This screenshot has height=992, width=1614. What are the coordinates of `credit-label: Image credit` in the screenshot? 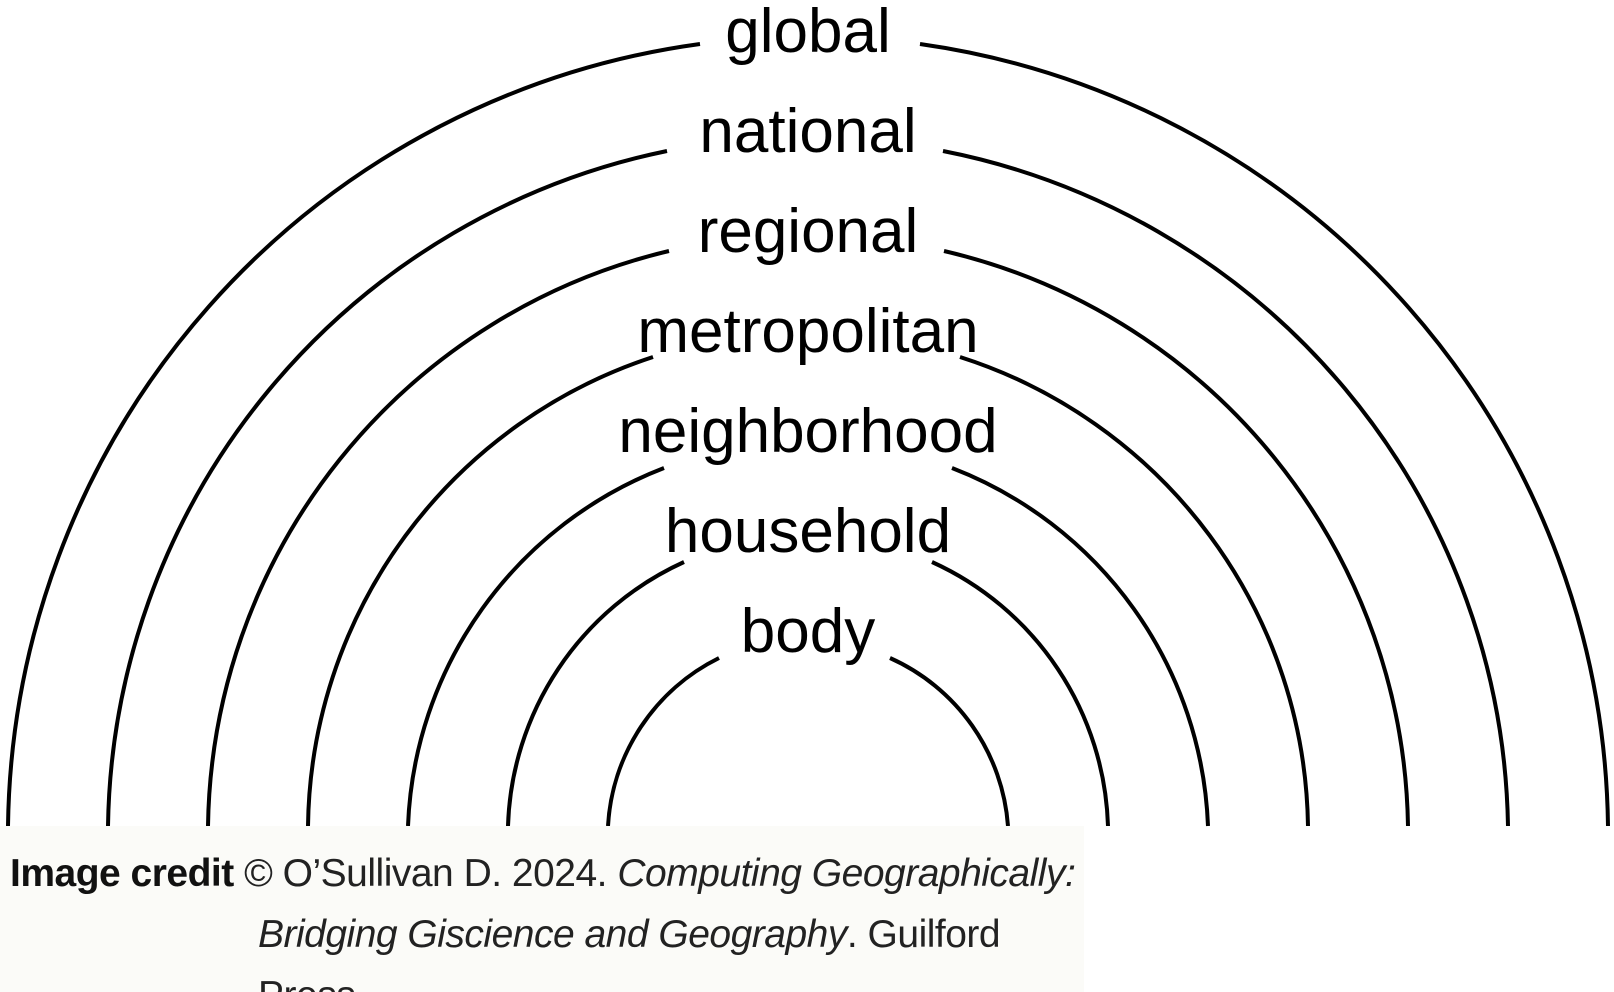 It's located at (122, 873).